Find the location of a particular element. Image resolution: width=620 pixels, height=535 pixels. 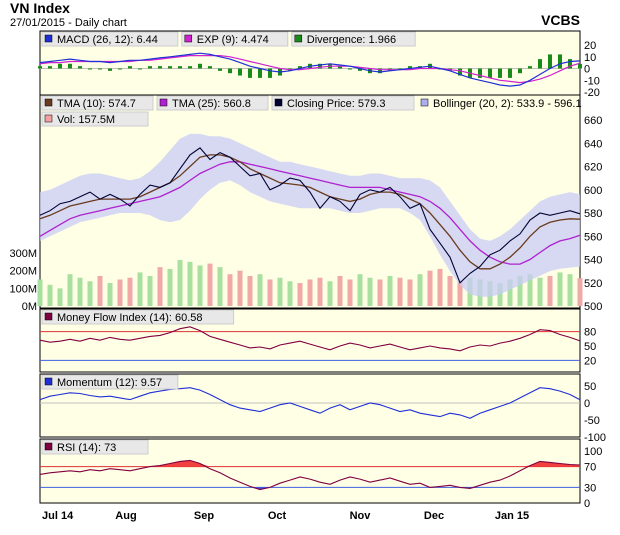

momentum-legend-label: Momentum (12): 9.57 is located at coordinates (109, 383).